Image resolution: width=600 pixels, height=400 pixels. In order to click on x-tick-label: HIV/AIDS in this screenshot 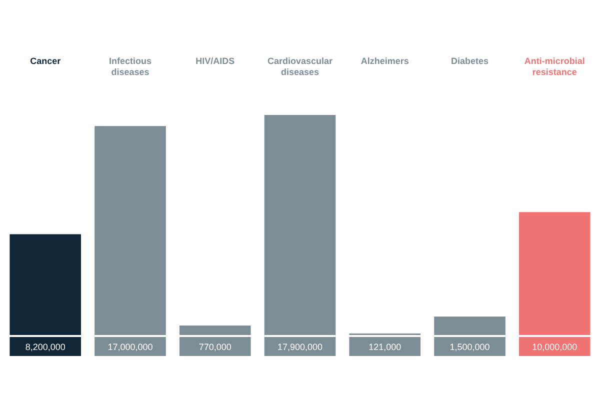, I will do `click(215, 61)`.